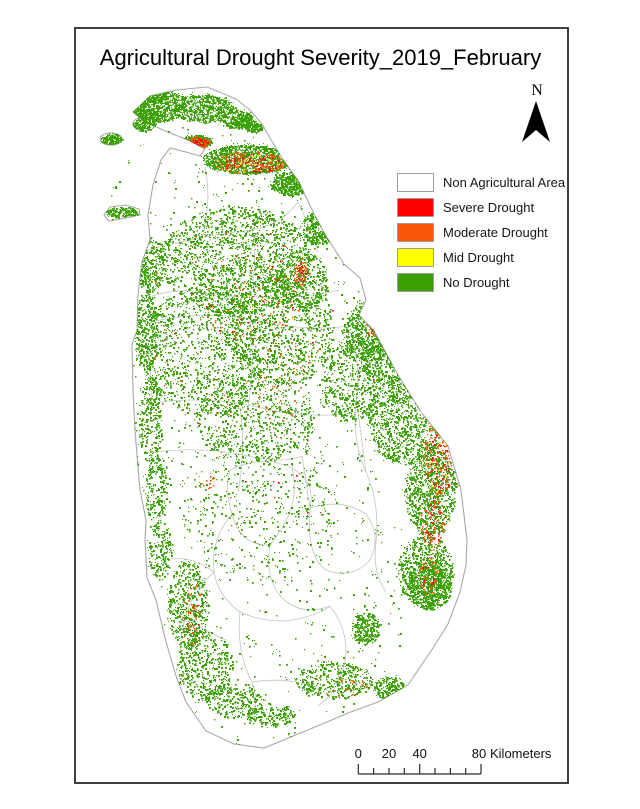 This screenshot has width=640, height=809. What do you see at coordinates (415, 207) in the screenshot?
I see `legend-swatch-severe-drought` at bounding box center [415, 207].